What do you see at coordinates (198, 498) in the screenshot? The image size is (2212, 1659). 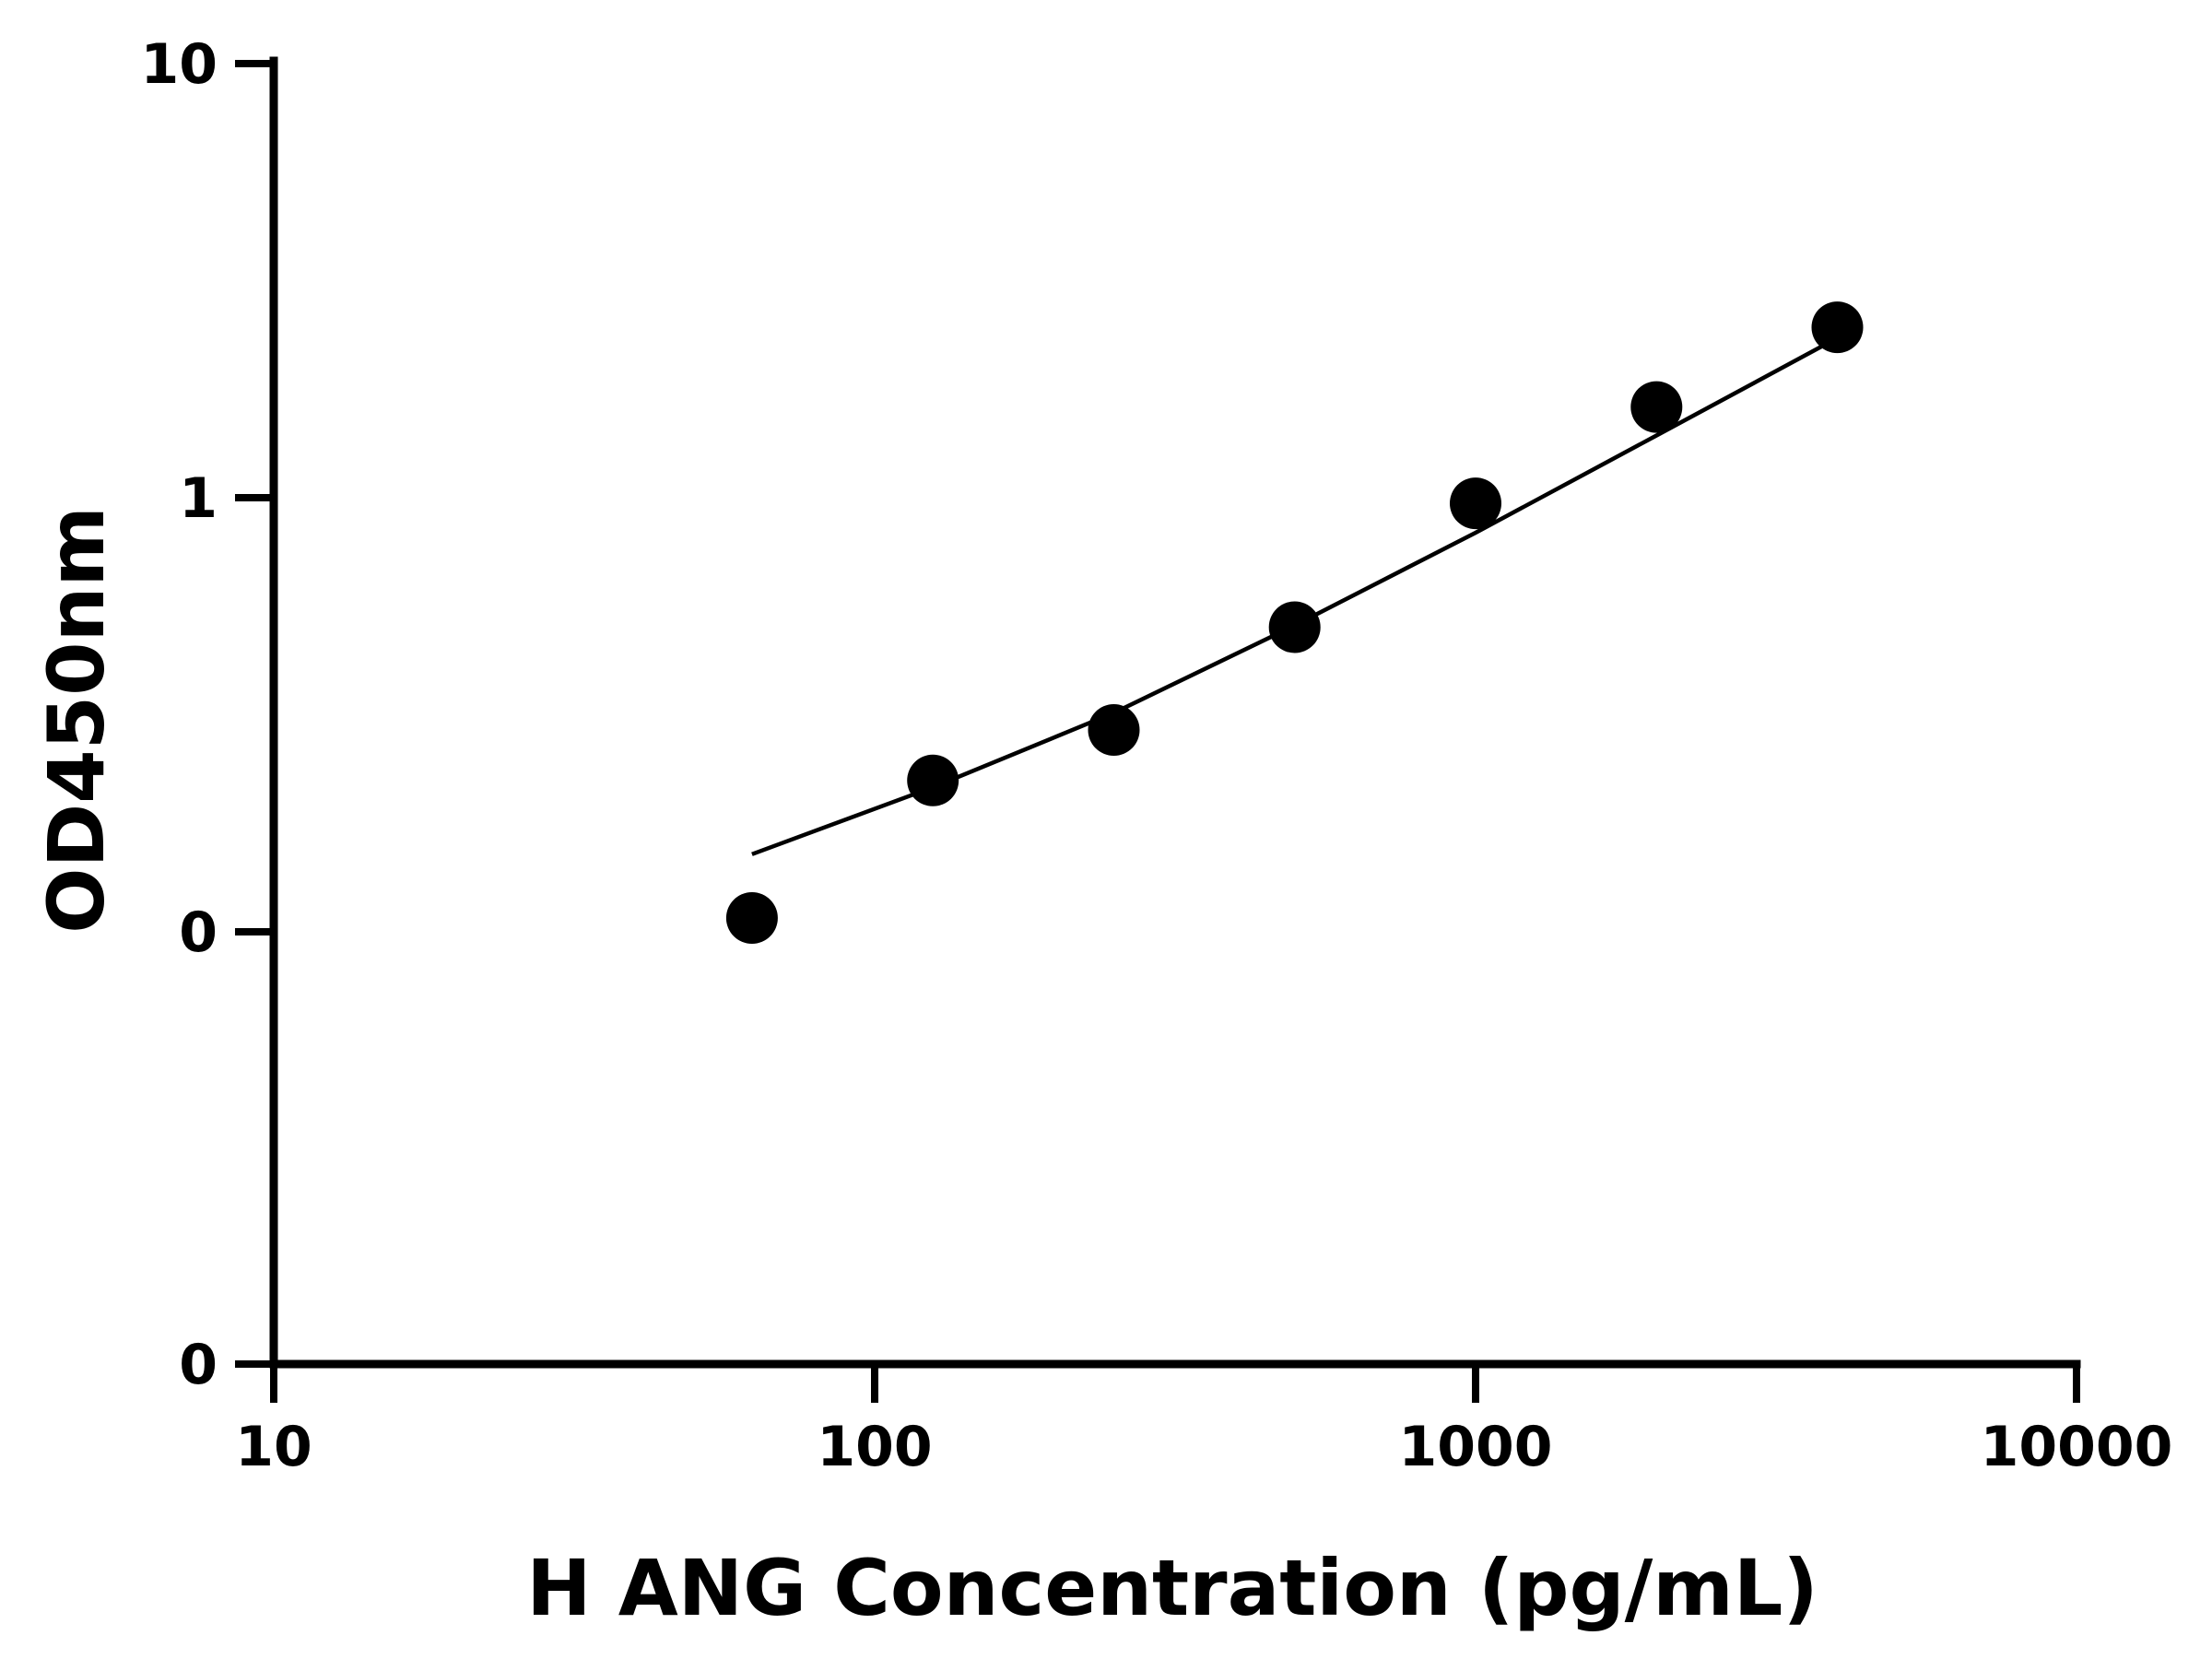 I see `y-tick-label: 1` at bounding box center [198, 498].